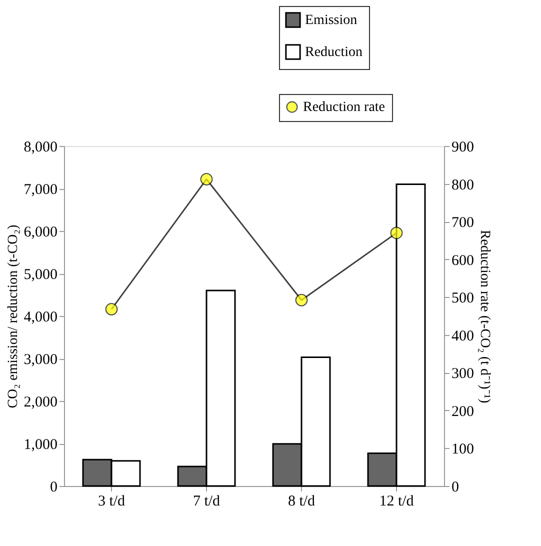 The image size is (541, 546). Describe the element at coordinates (463, 450) in the screenshot. I see `y2-tick-label: 100` at that location.